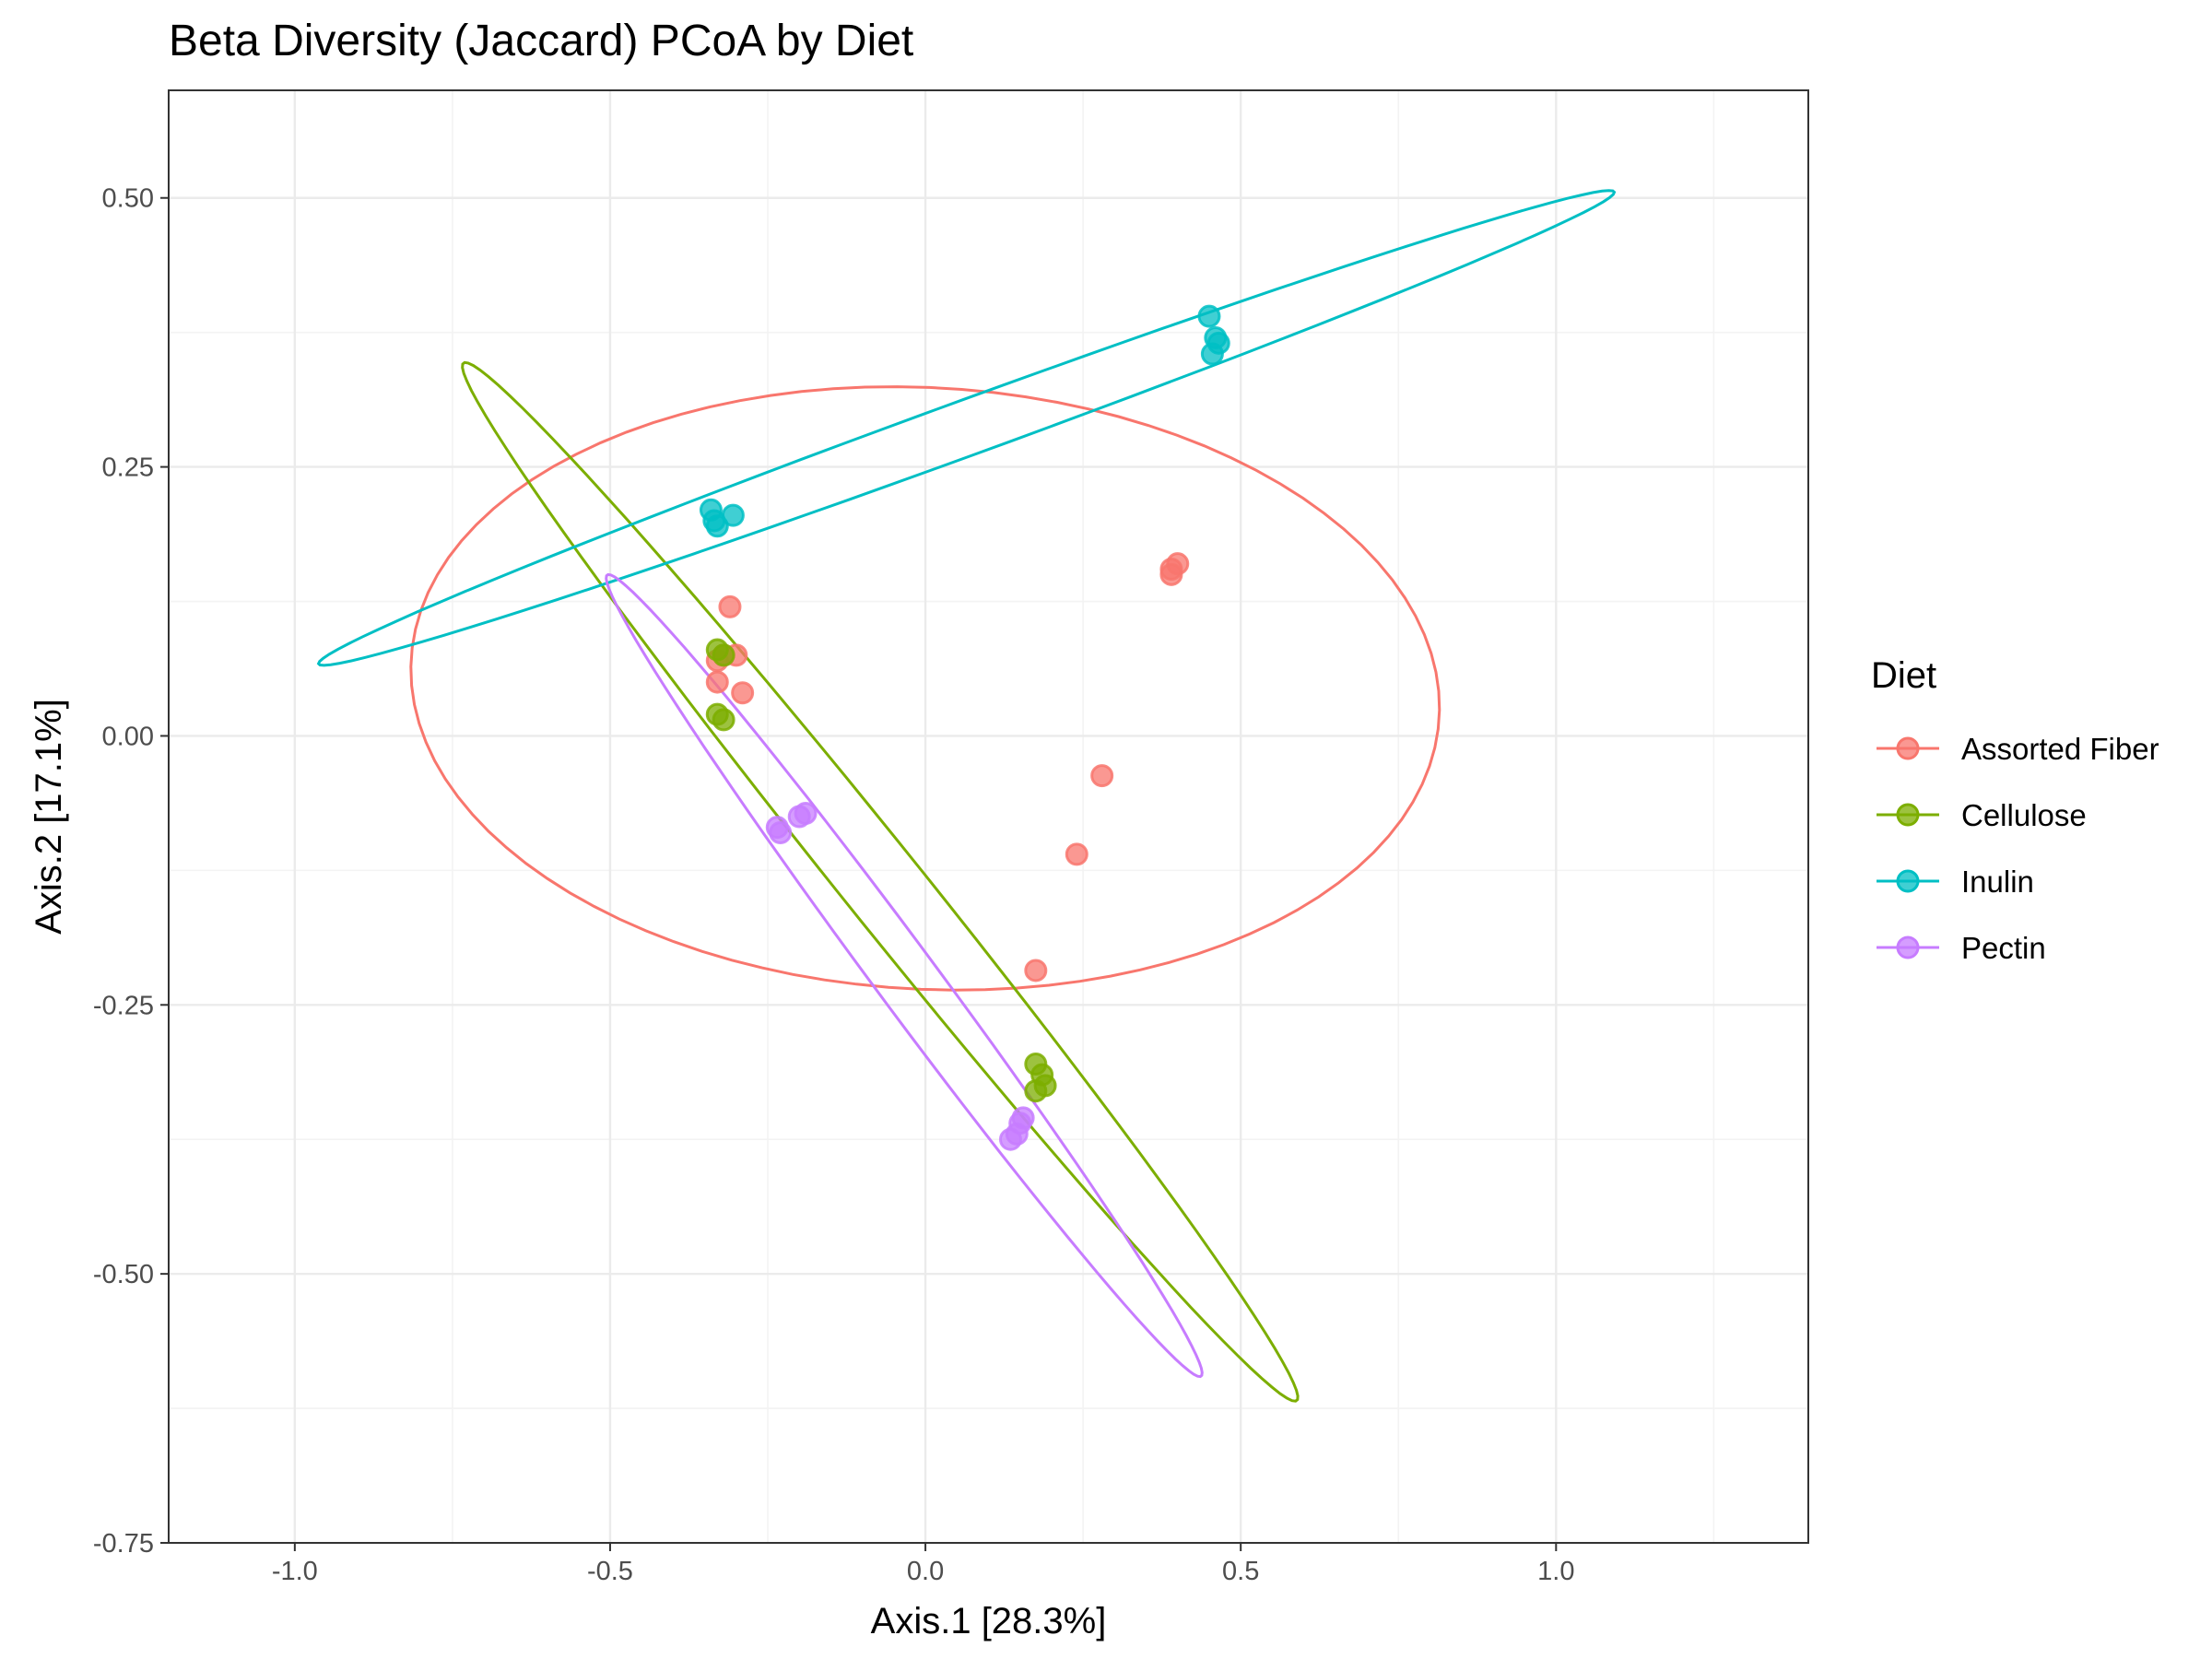  What do you see at coordinates (295, 1571) in the screenshot?
I see `x-tick-label: -1.0` at bounding box center [295, 1571].